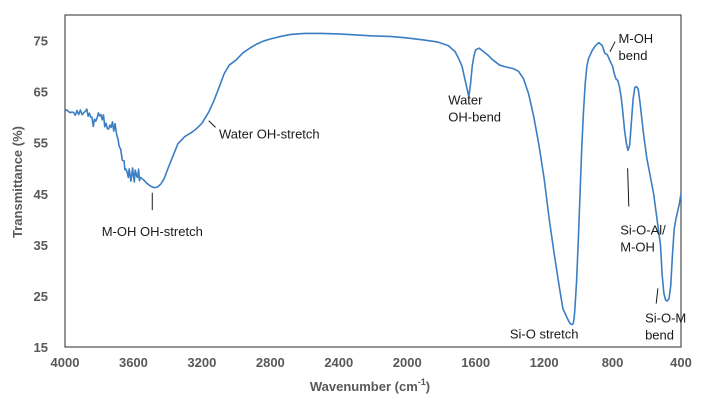 This screenshot has height=401, width=702. Describe the element at coordinates (613, 362) in the screenshot. I see `x-tick-label: 800` at that location.